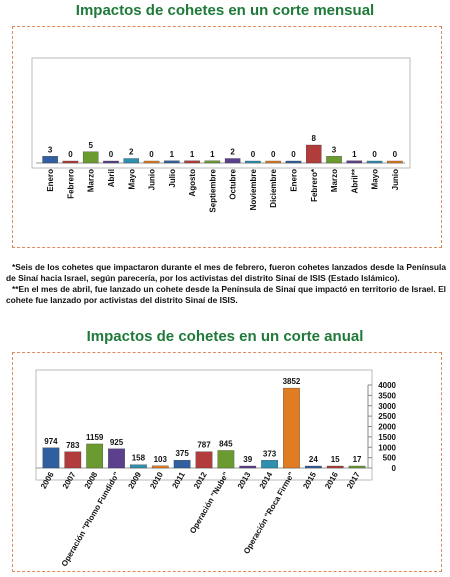 The height and width of the screenshot is (577, 450). I want to click on y-tick-label: 2500, so click(387, 416).